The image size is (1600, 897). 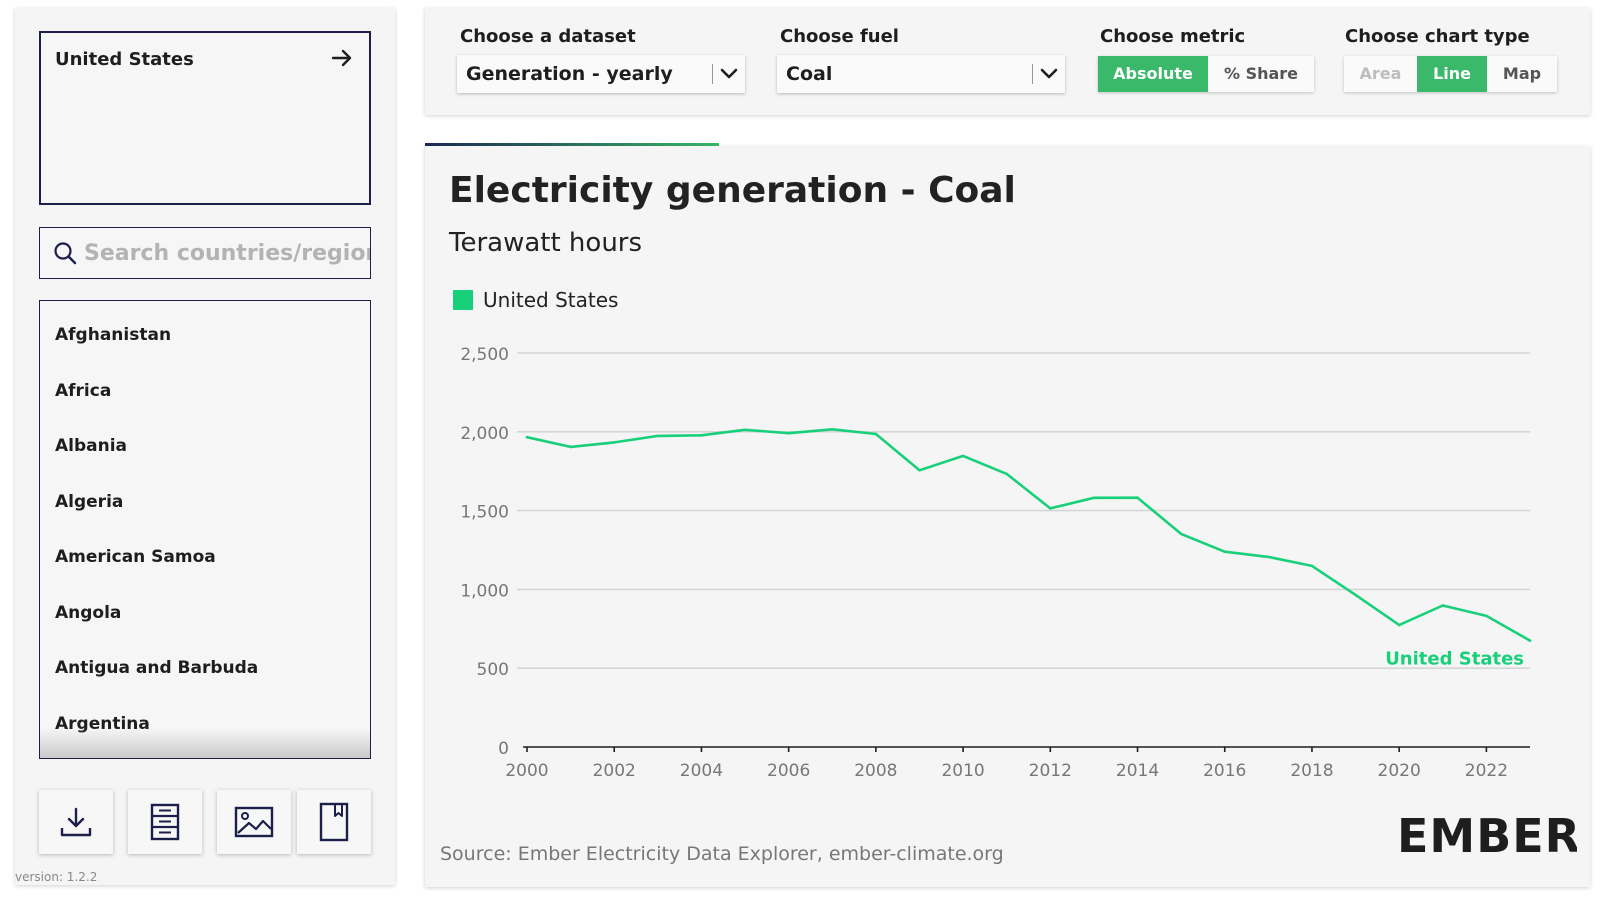 What do you see at coordinates (526, 771) in the screenshot?
I see `x-tick-label: 2000` at bounding box center [526, 771].